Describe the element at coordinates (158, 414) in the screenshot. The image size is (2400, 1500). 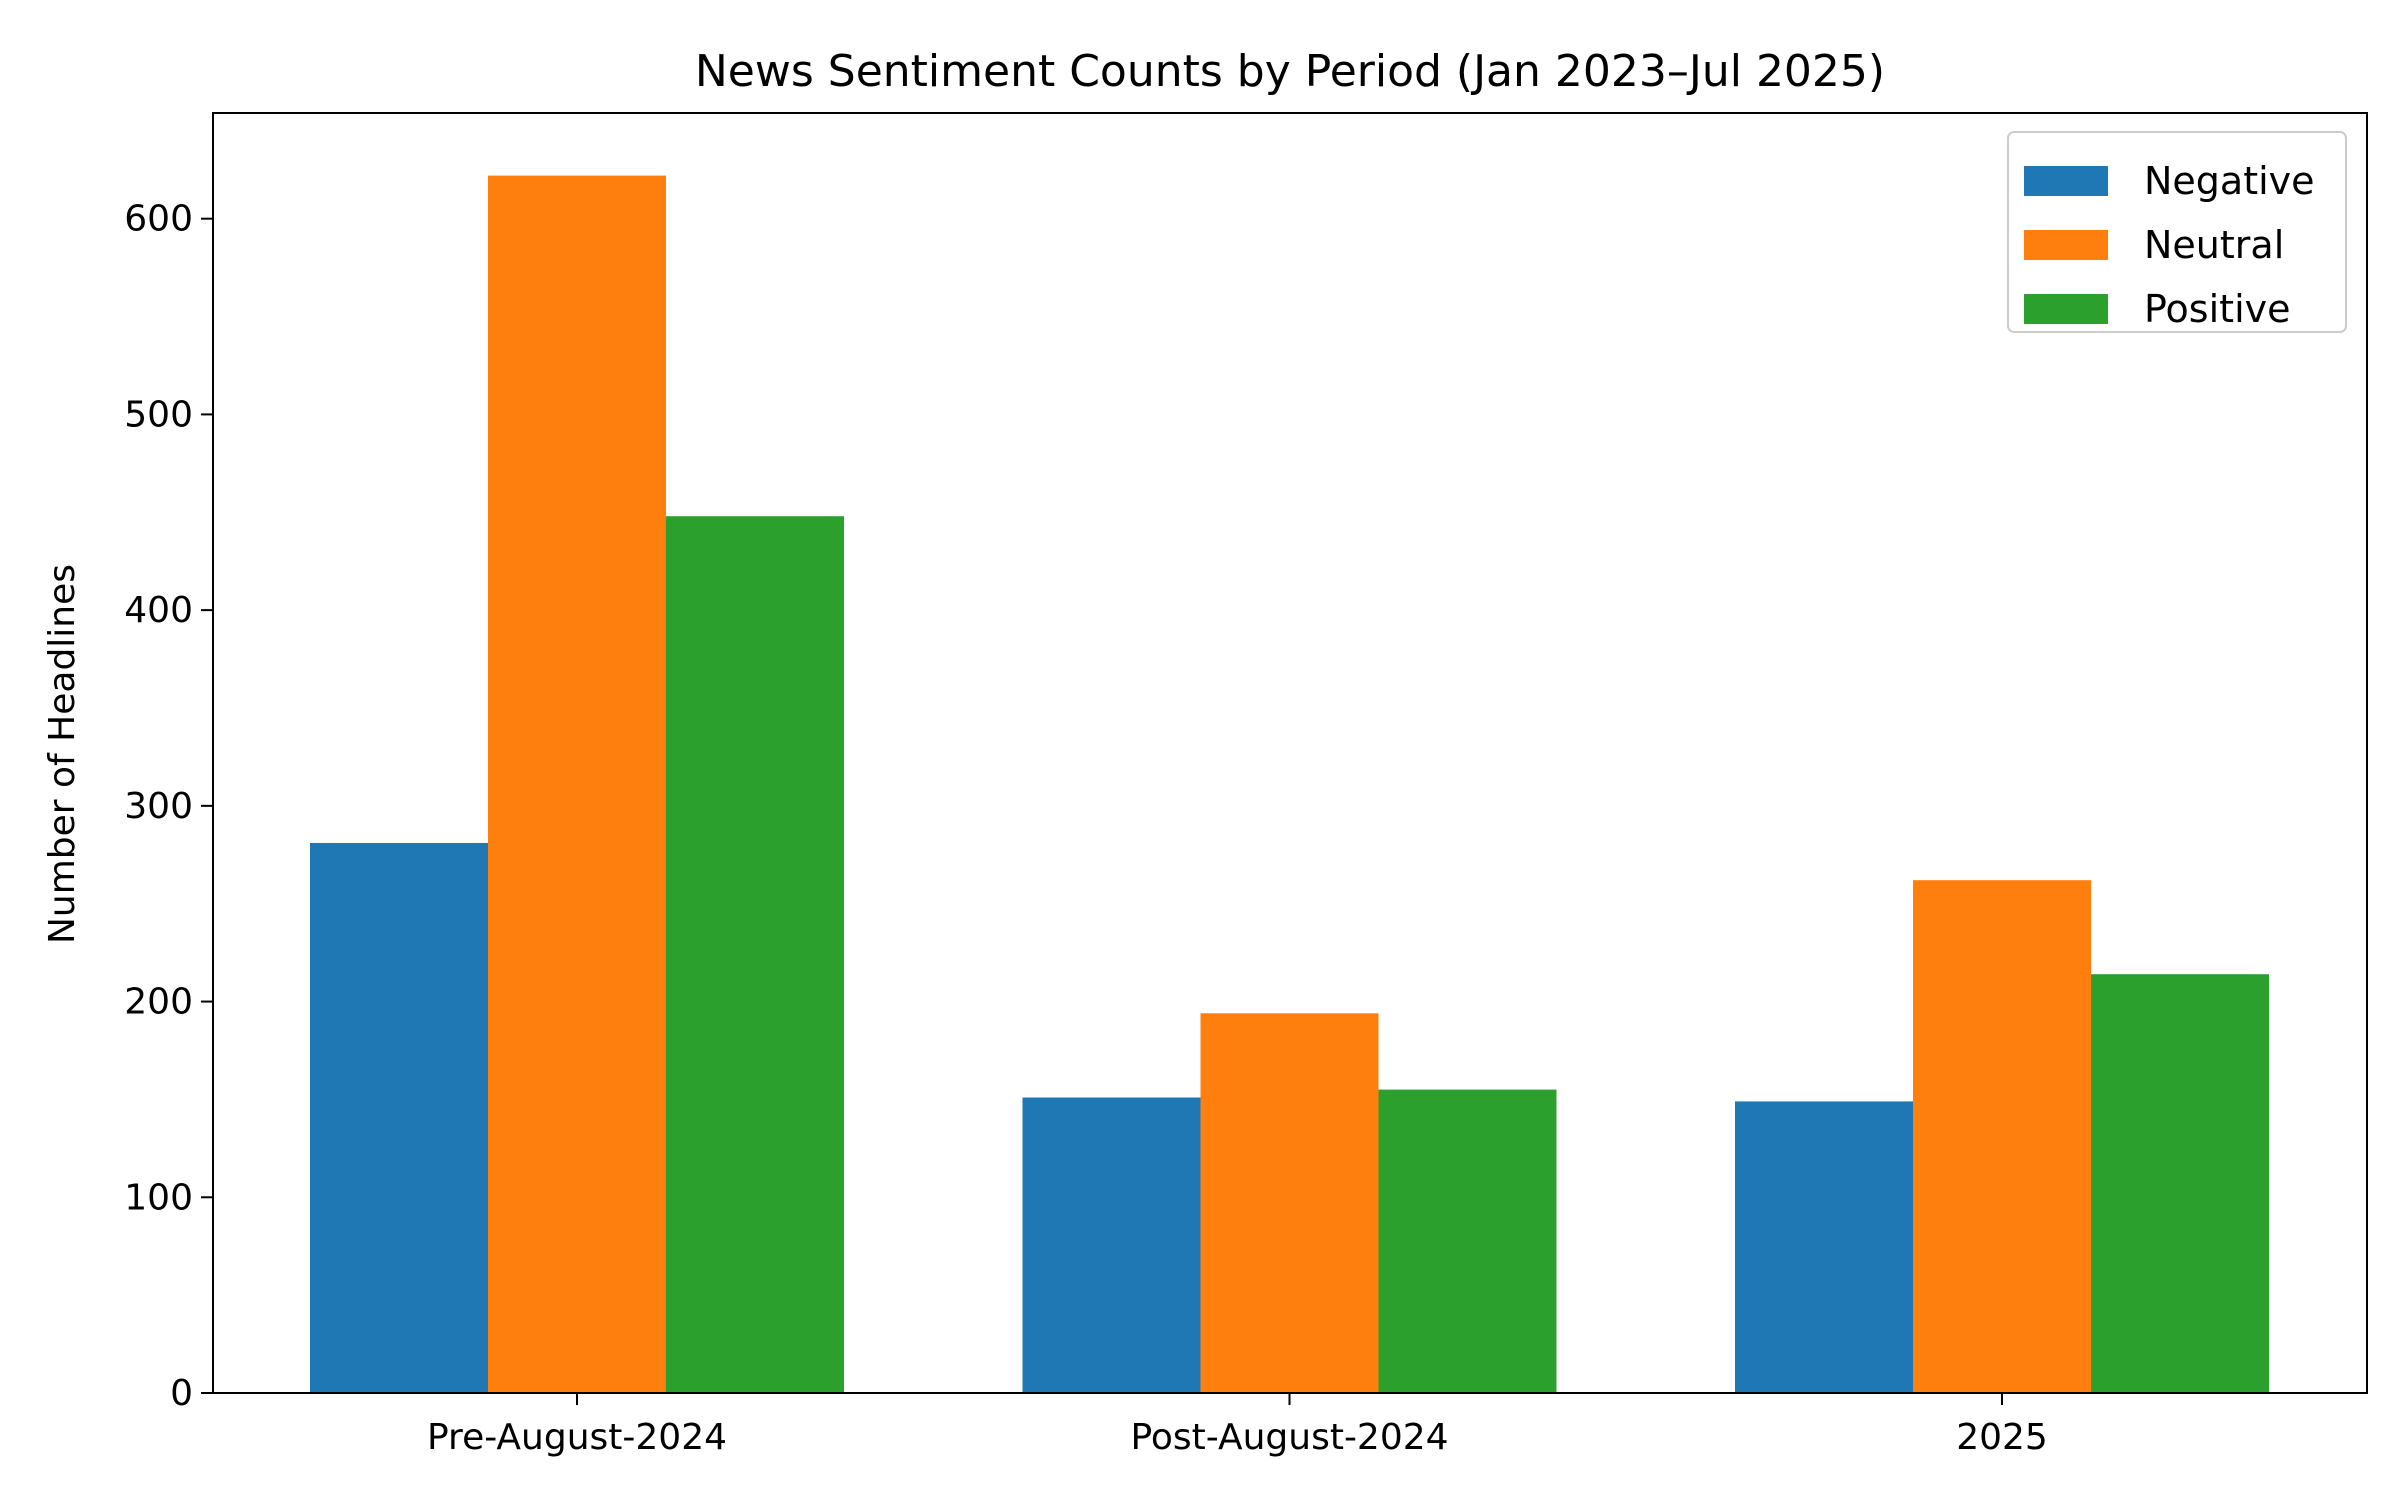
I see `y-tick-label: 500` at that location.